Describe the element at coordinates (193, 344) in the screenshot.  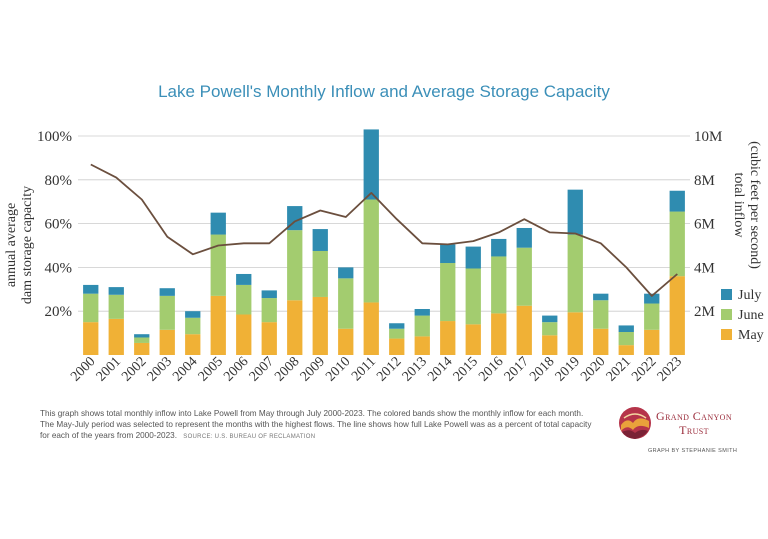
I see `bar-may-2004` at that location.